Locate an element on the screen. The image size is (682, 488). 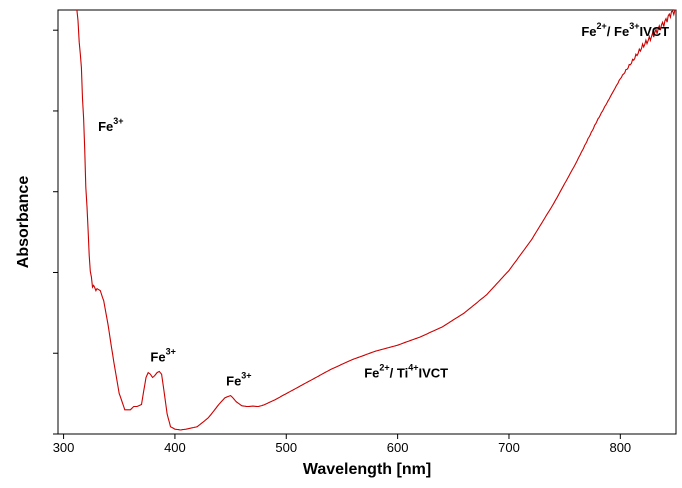
peak-annotation: Fe2+/ Fe3+IVCT is located at coordinates (625, 30).